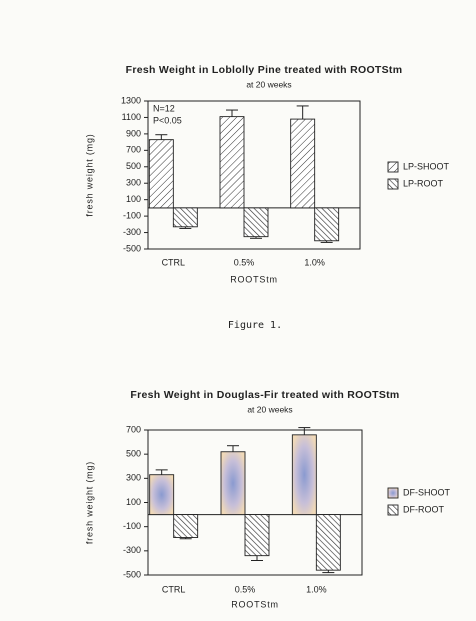 The height and width of the screenshot is (621, 476). Describe the element at coordinates (423, 509) in the screenshot. I see `legend-label: DF-ROOT` at that location.